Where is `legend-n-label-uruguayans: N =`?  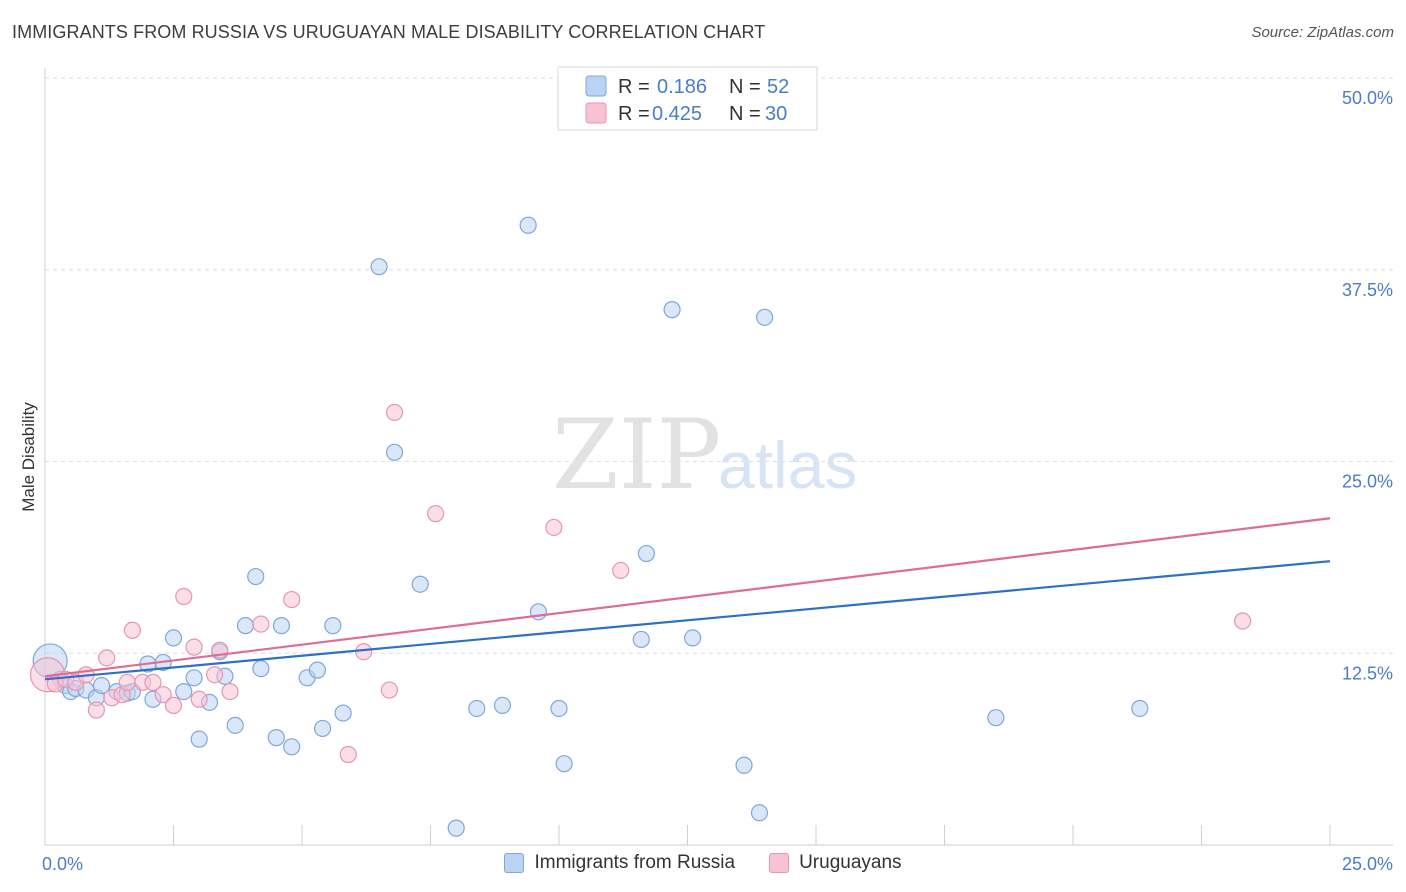
legend-n-label-uruguayans: N = is located at coordinates (745, 114).